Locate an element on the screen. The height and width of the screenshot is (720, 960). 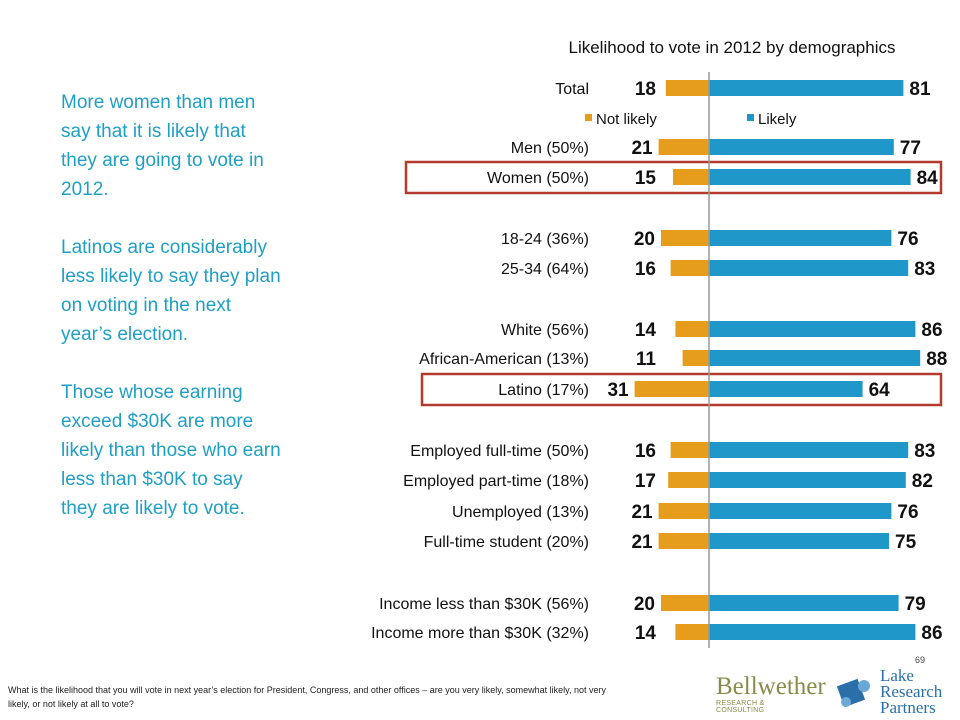
not-likely-value-label: 15 is located at coordinates (646, 178).